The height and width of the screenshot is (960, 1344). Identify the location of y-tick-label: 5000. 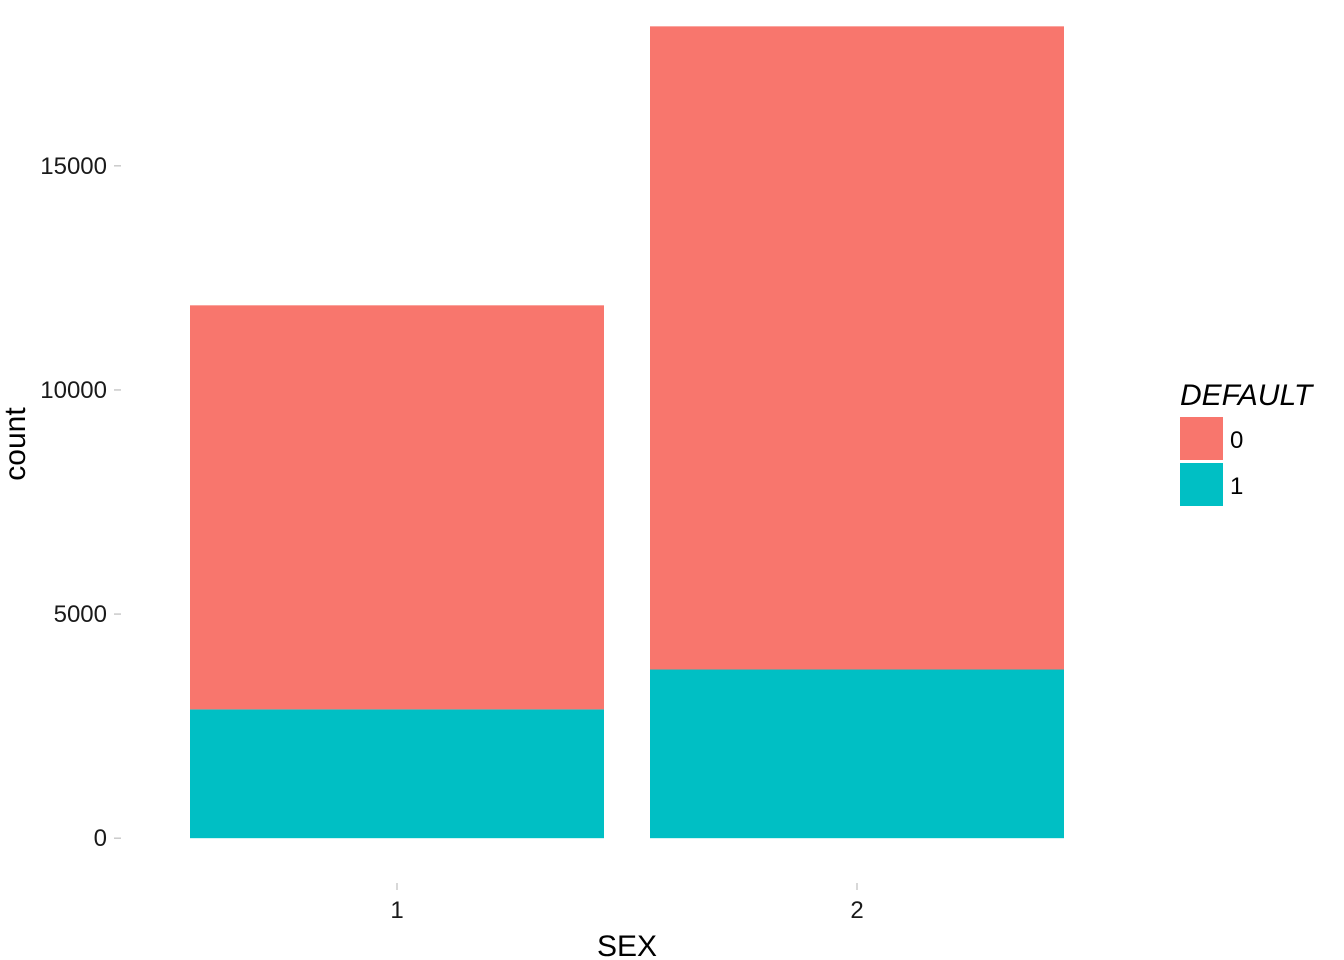
(80, 614).